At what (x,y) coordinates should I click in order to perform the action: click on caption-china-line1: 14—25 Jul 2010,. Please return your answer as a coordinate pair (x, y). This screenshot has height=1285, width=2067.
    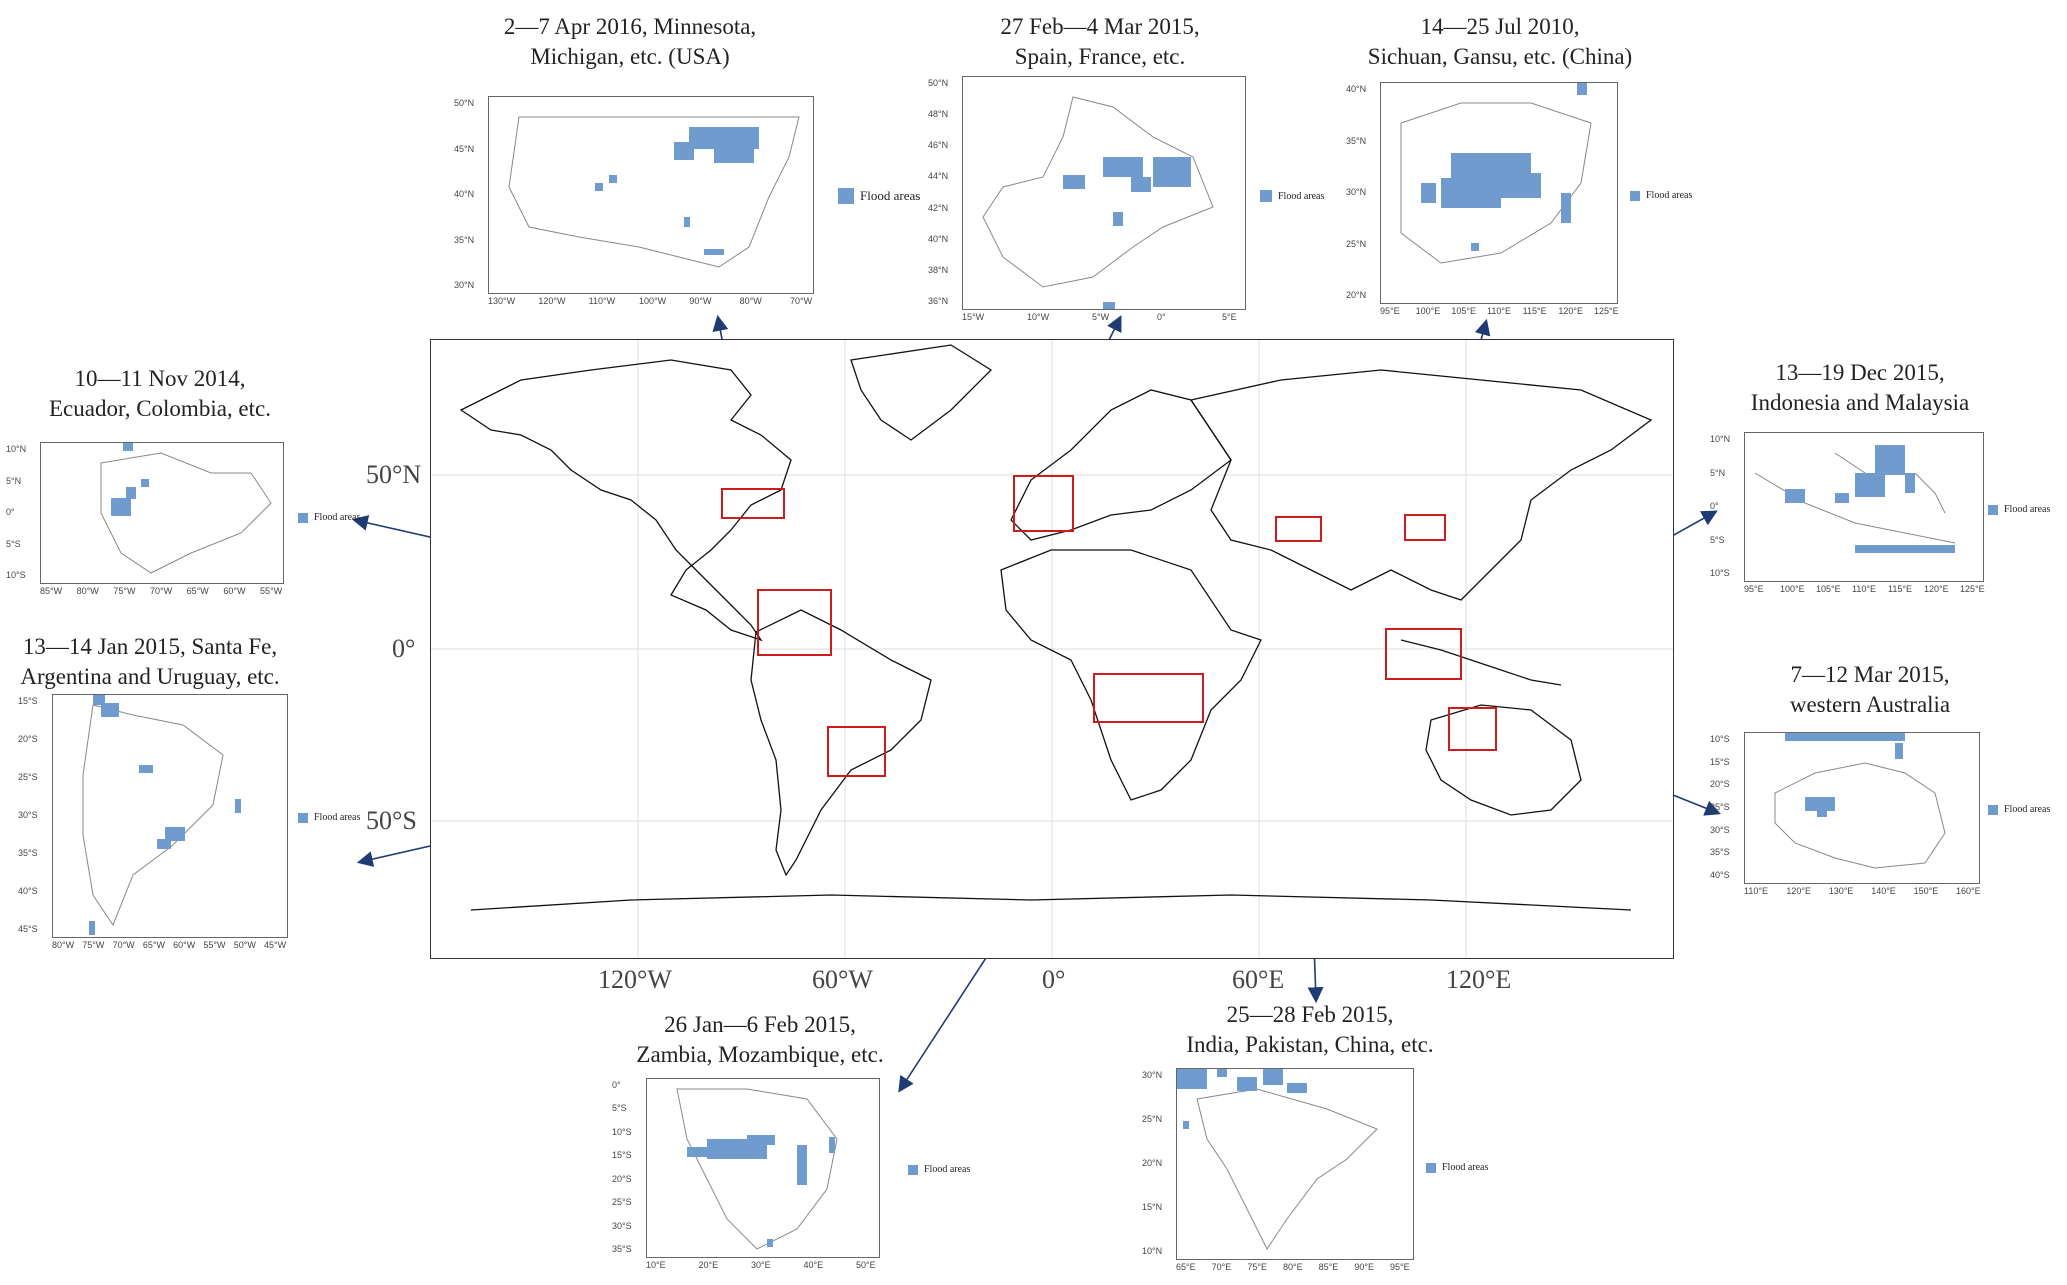
    Looking at the image, I should click on (1500, 26).